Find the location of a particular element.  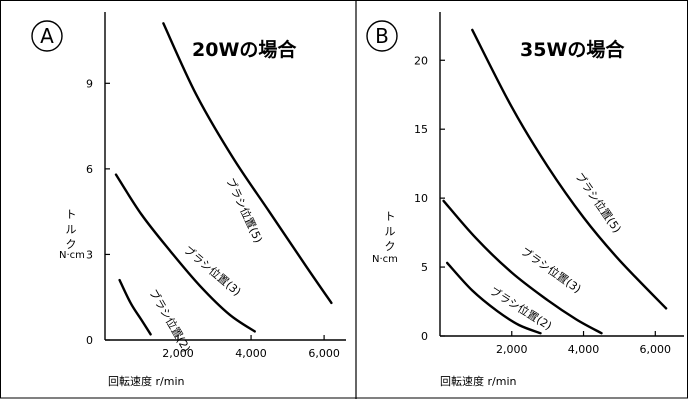

panel-a-y-tick-label: 6 is located at coordinates (89, 169).